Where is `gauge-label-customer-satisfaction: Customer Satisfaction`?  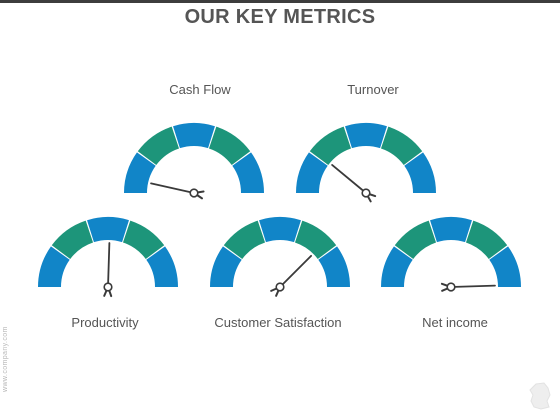
gauge-label-customer-satisfaction: Customer Satisfaction is located at coordinates (278, 322).